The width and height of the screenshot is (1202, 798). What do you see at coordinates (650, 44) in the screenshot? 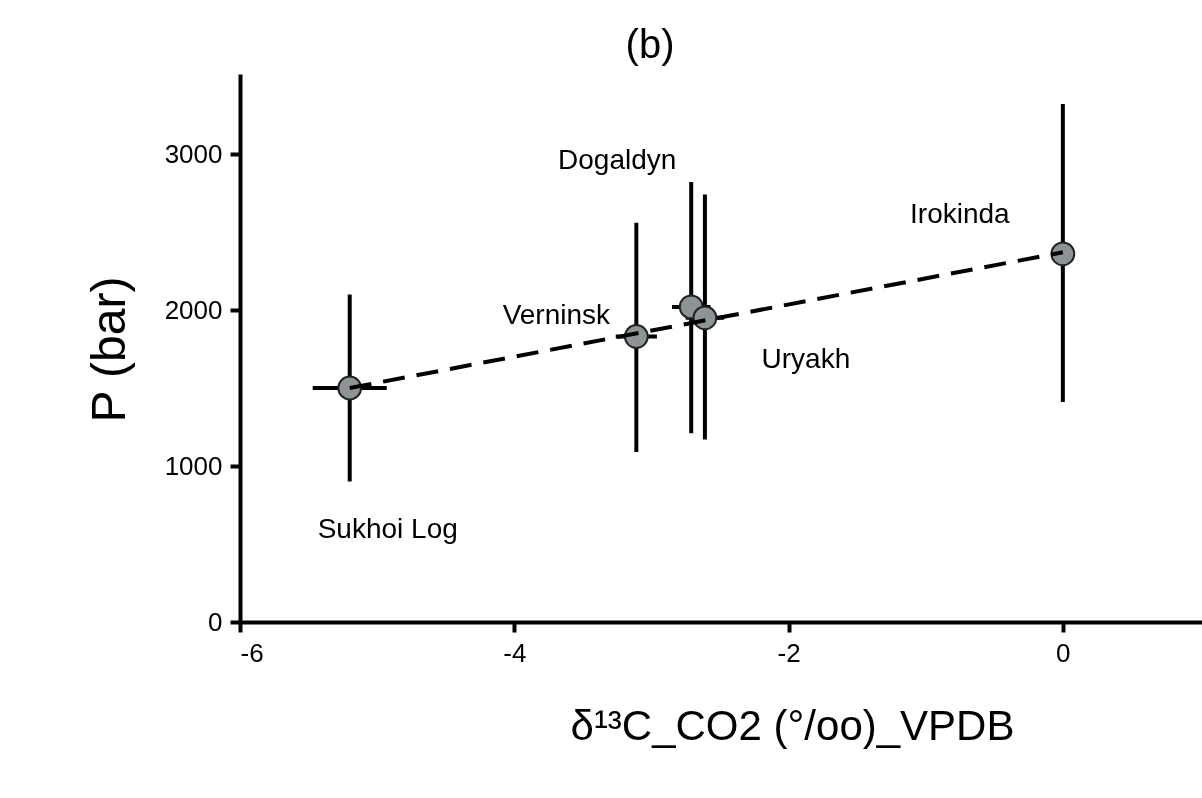
I see `chart-title: (b)` at bounding box center [650, 44].